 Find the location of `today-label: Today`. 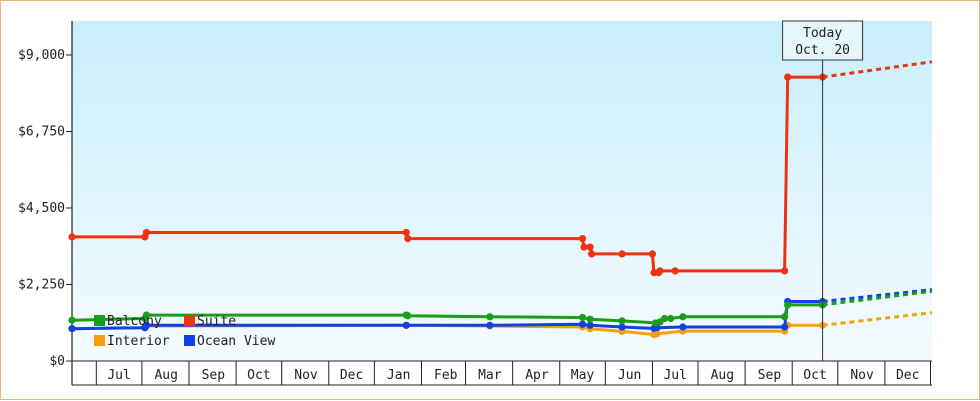

today-label: Today is located at coordinates (822, 33).